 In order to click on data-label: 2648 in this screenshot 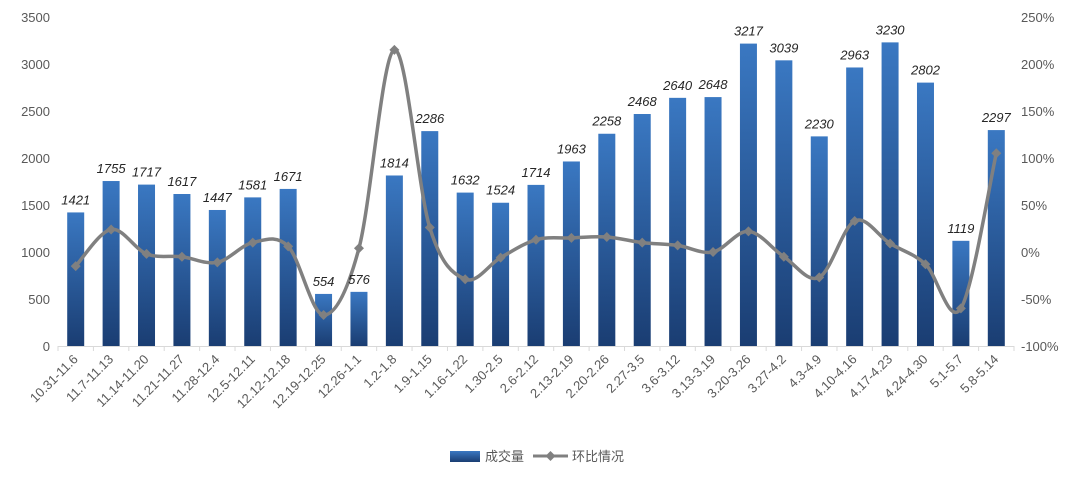, I will do `click(713, 84)`.